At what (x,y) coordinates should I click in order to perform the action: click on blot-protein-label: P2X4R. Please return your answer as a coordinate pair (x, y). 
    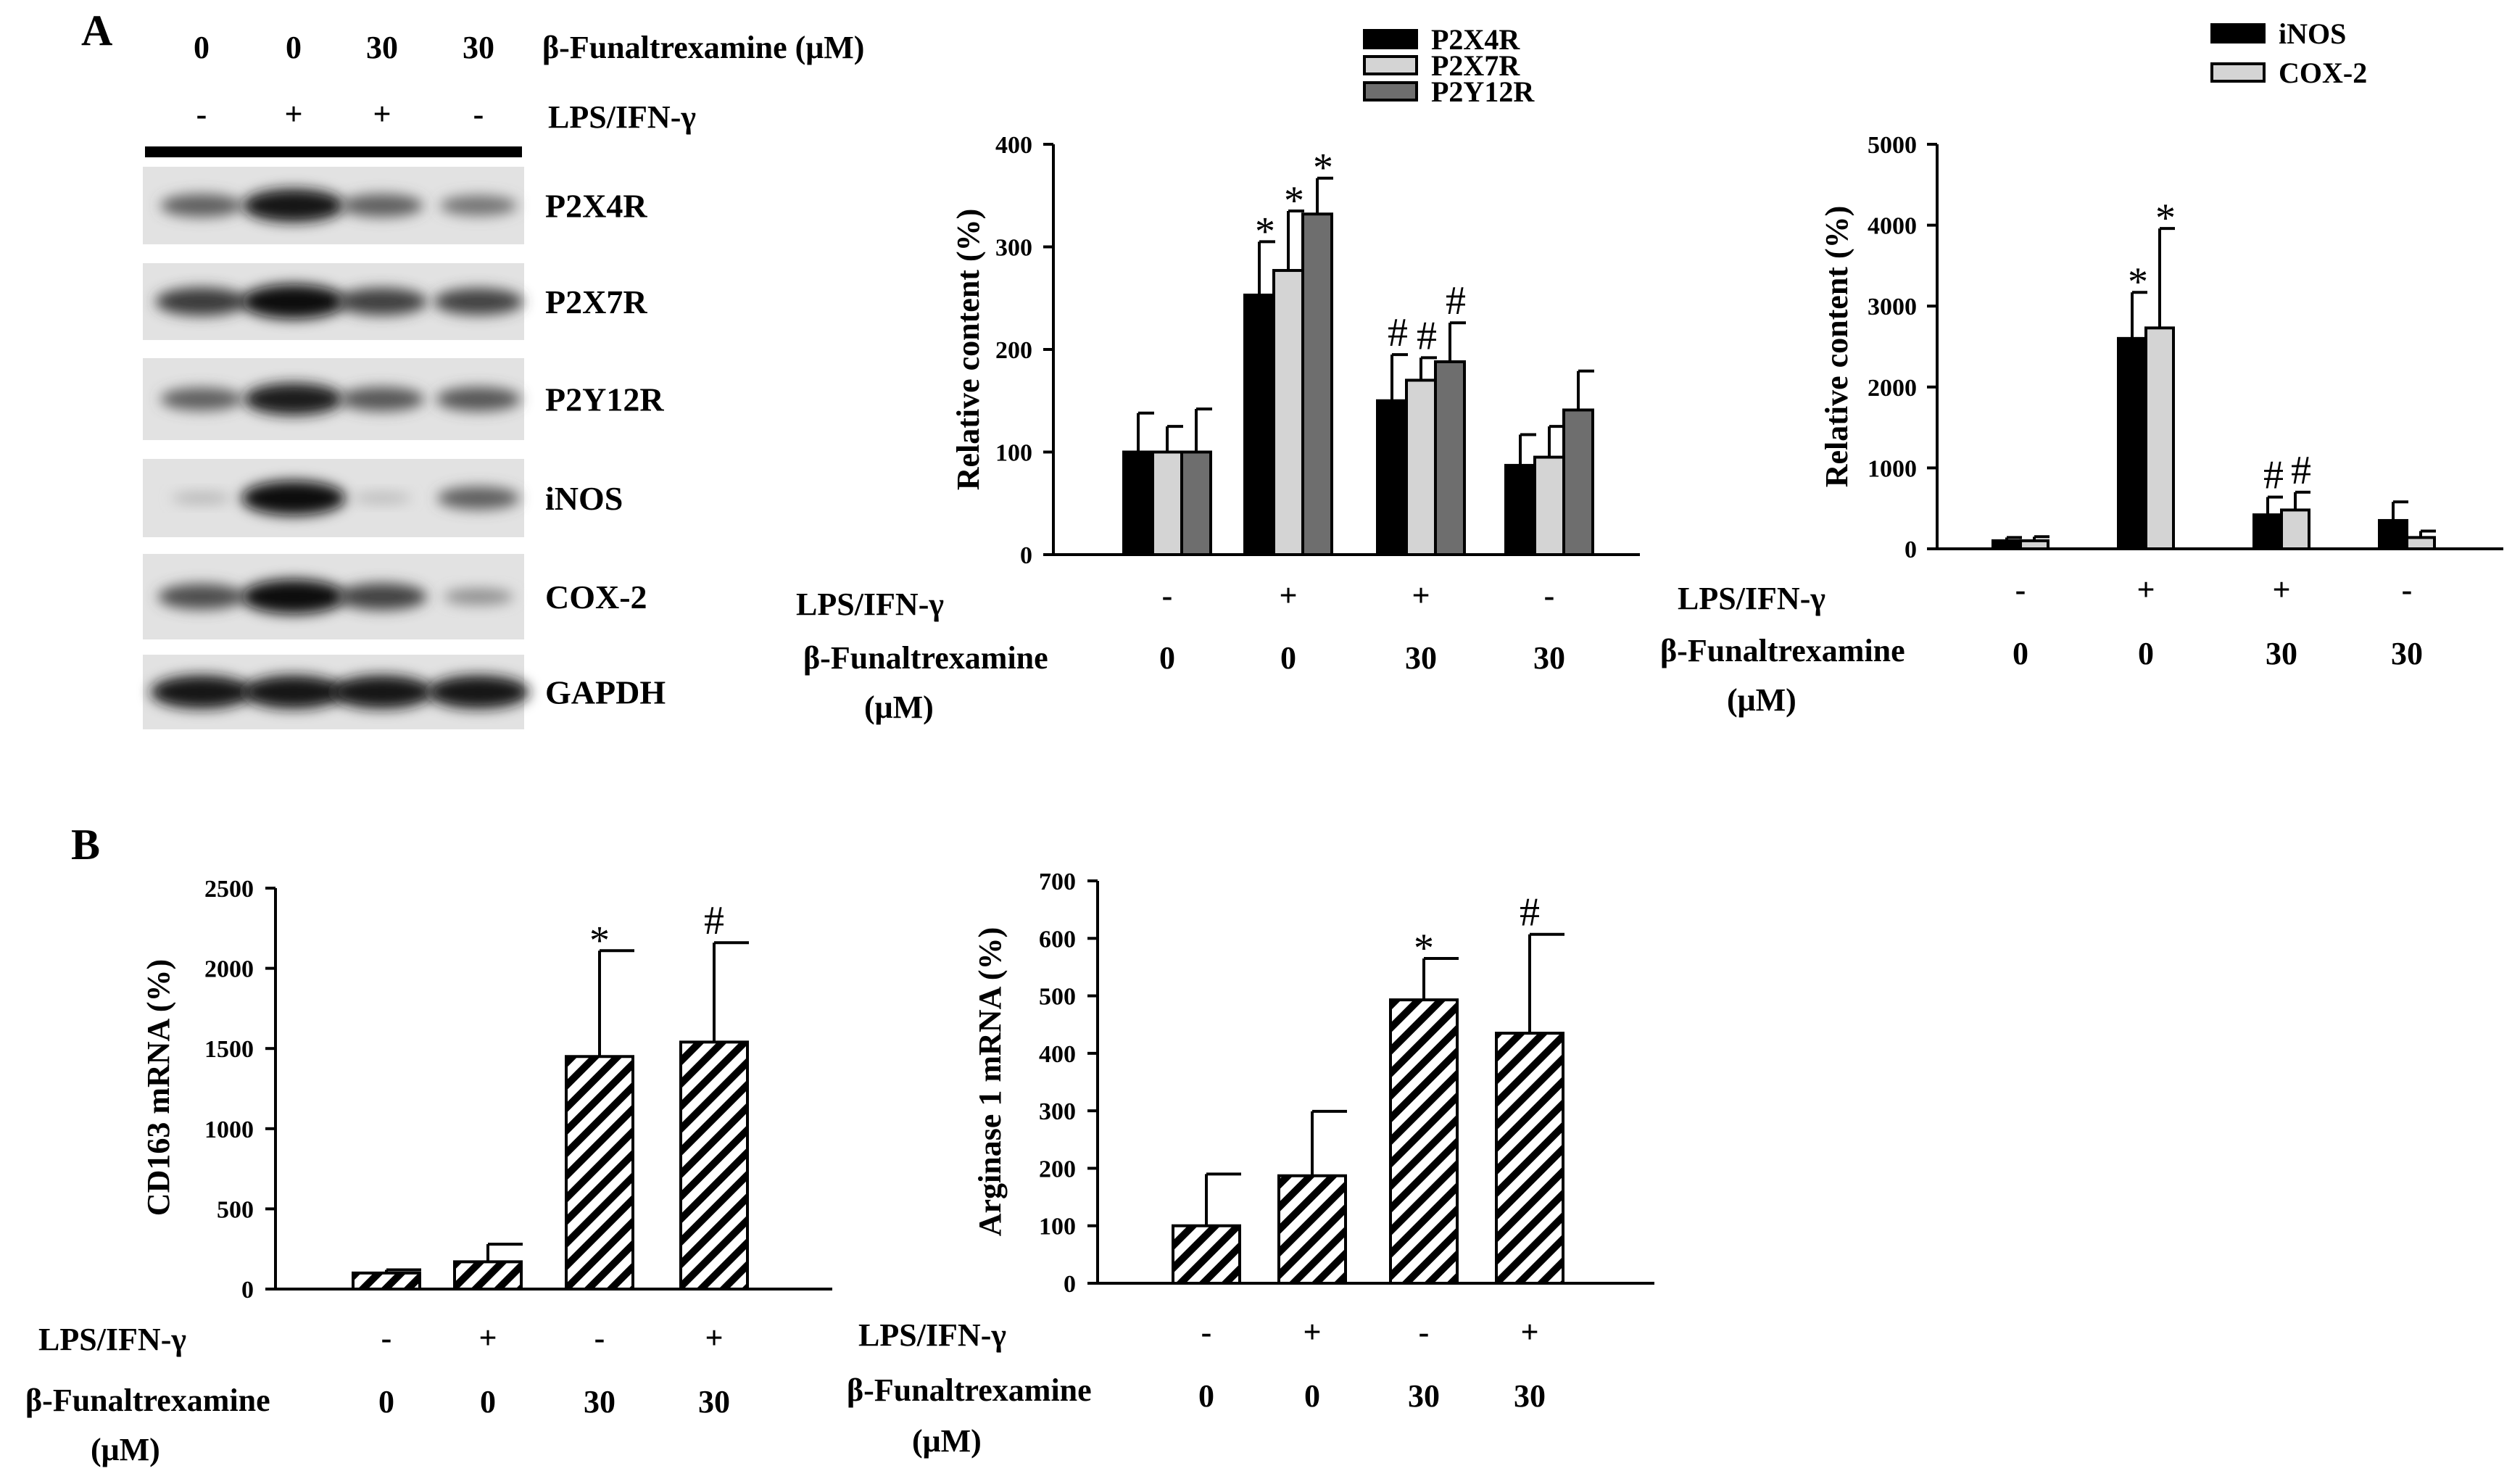
    Looking at the image, I should click on (596, 206).